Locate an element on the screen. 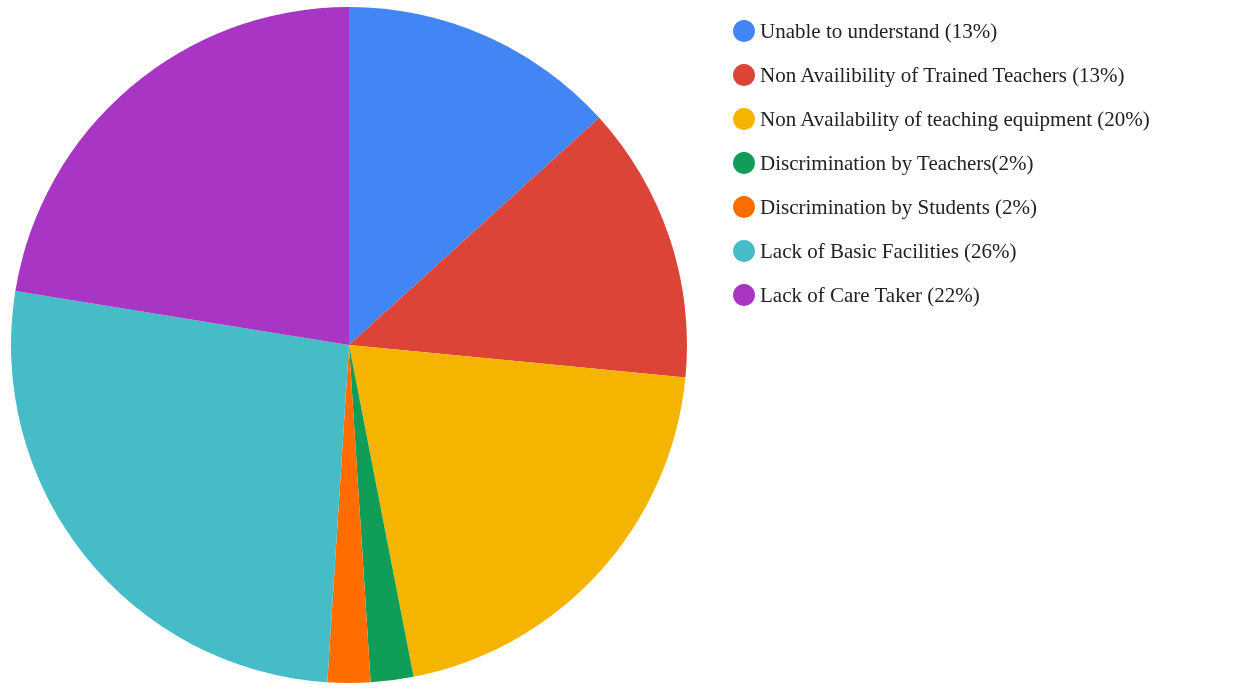  legend-label: Discrimination by Teachers(2%) is located at coordinates (897, 163).